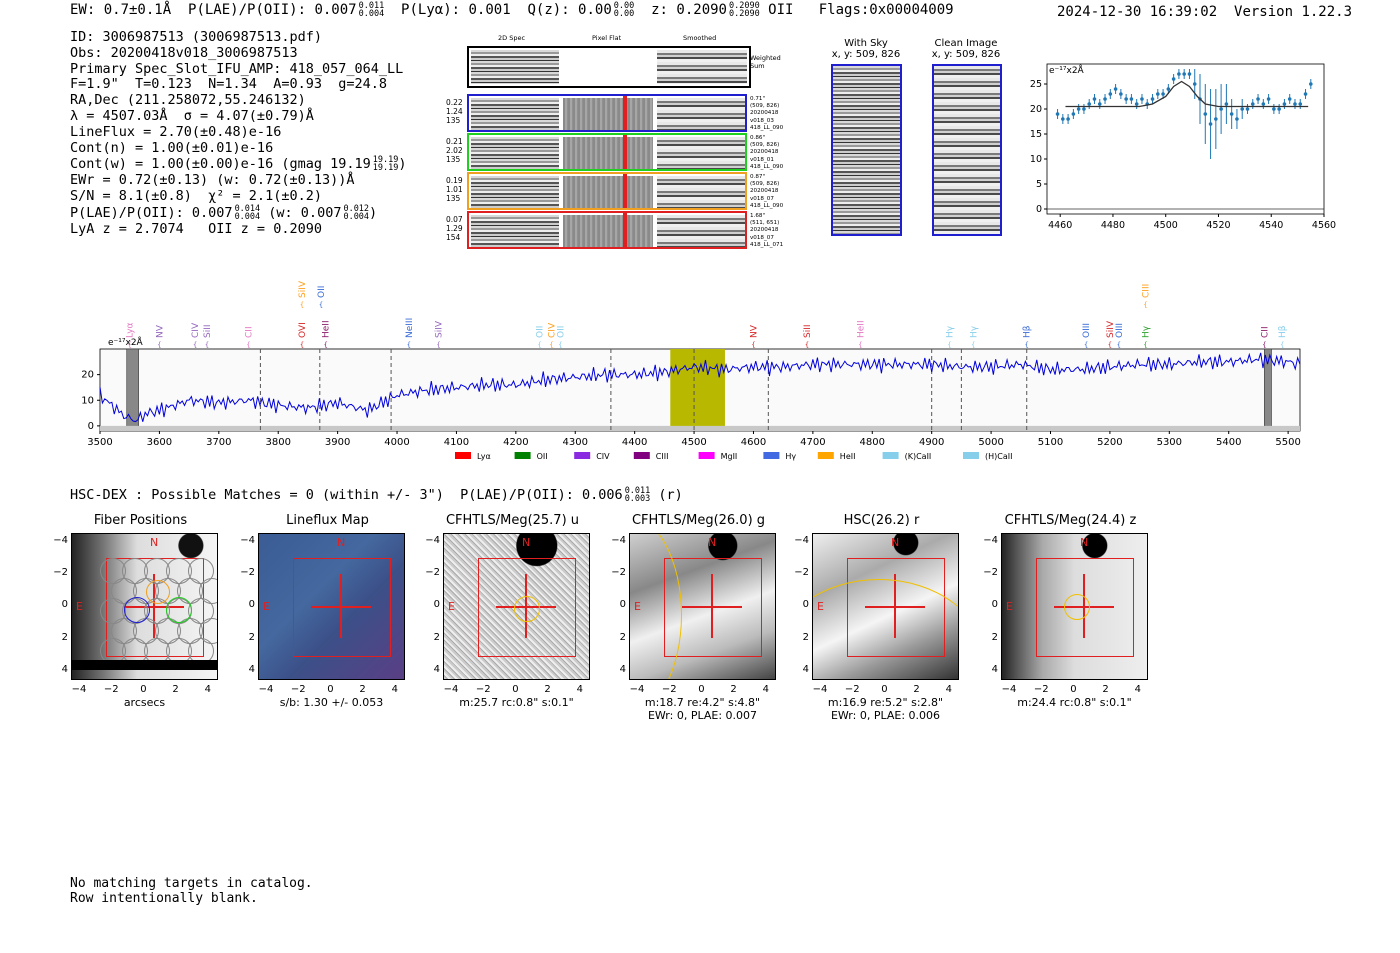 This screenshot has width=1400, height=953. Describe the element at coordinates (251, 605) in the screenshot. I see `panel-ytick: 0` at that location.